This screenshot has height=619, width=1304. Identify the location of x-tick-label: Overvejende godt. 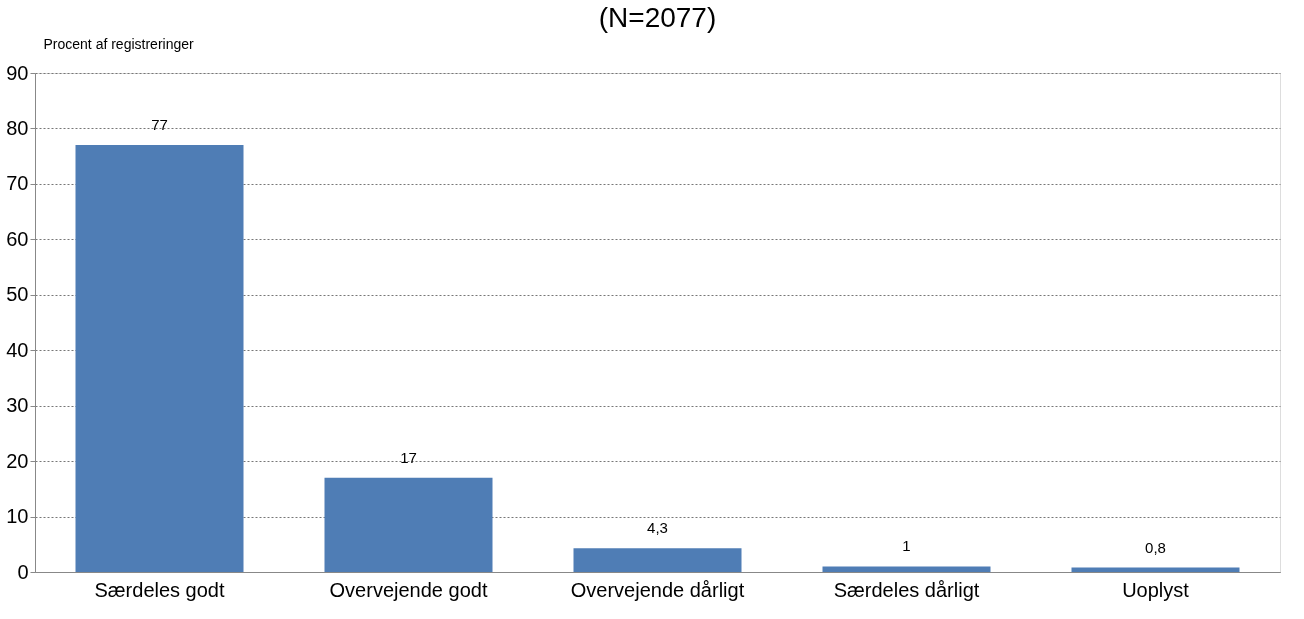
(408, 589).